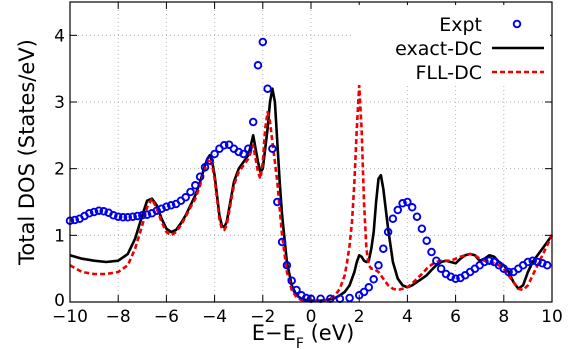 This screenshot has height=349, width=570. I want to click on x-axis-title-main: E−E, so click(274, 333).